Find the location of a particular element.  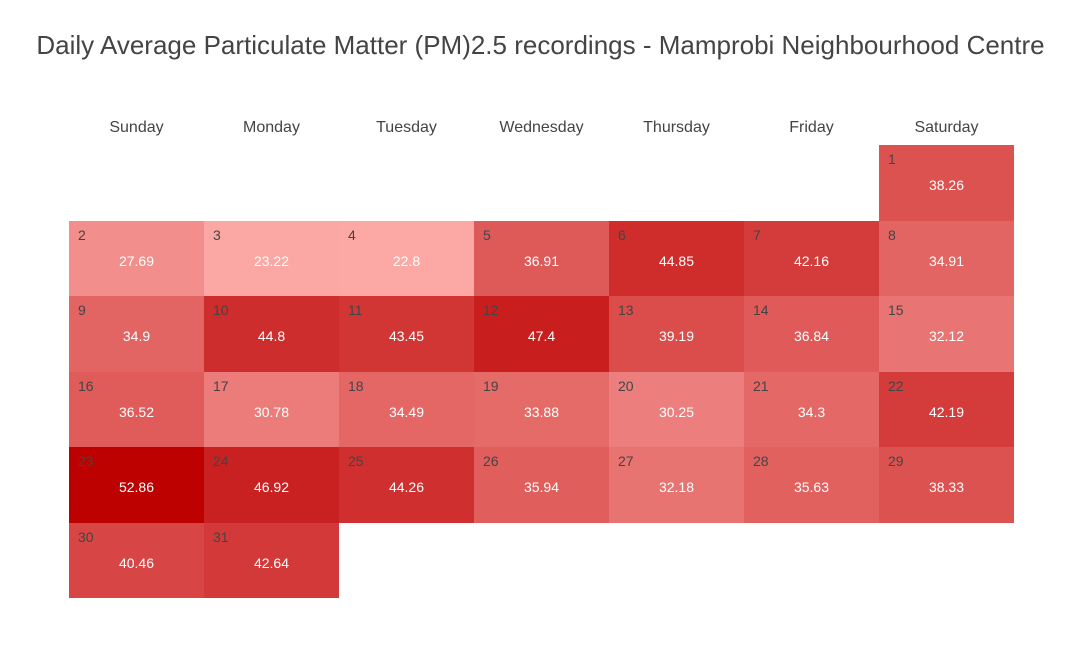

day-value-label: 42.16 is located at coordinates (811, 260).